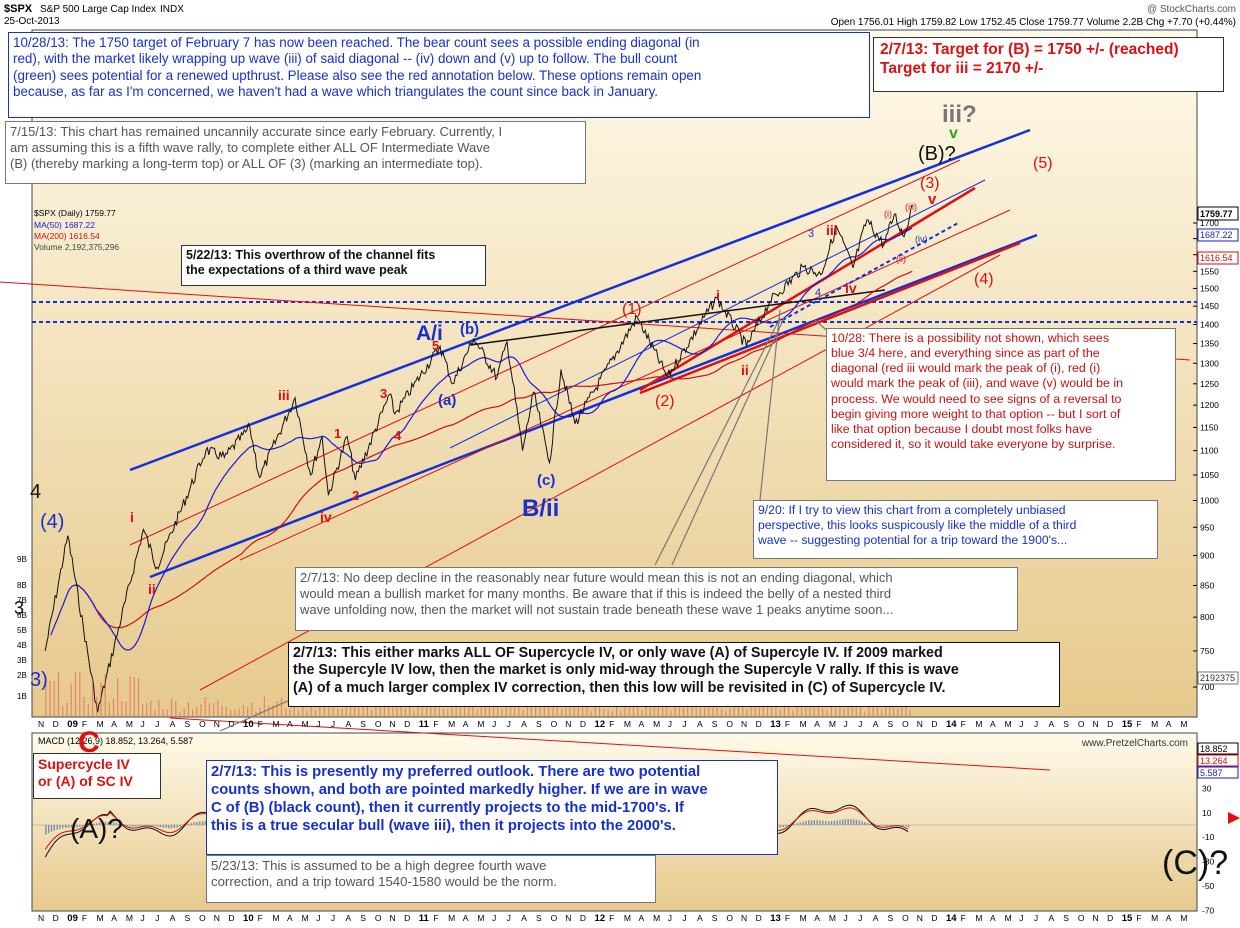  What do you see at coordinates (383, 393) in the screenshot?
I see `wave-3: 3` at bounding box center [383, 393].